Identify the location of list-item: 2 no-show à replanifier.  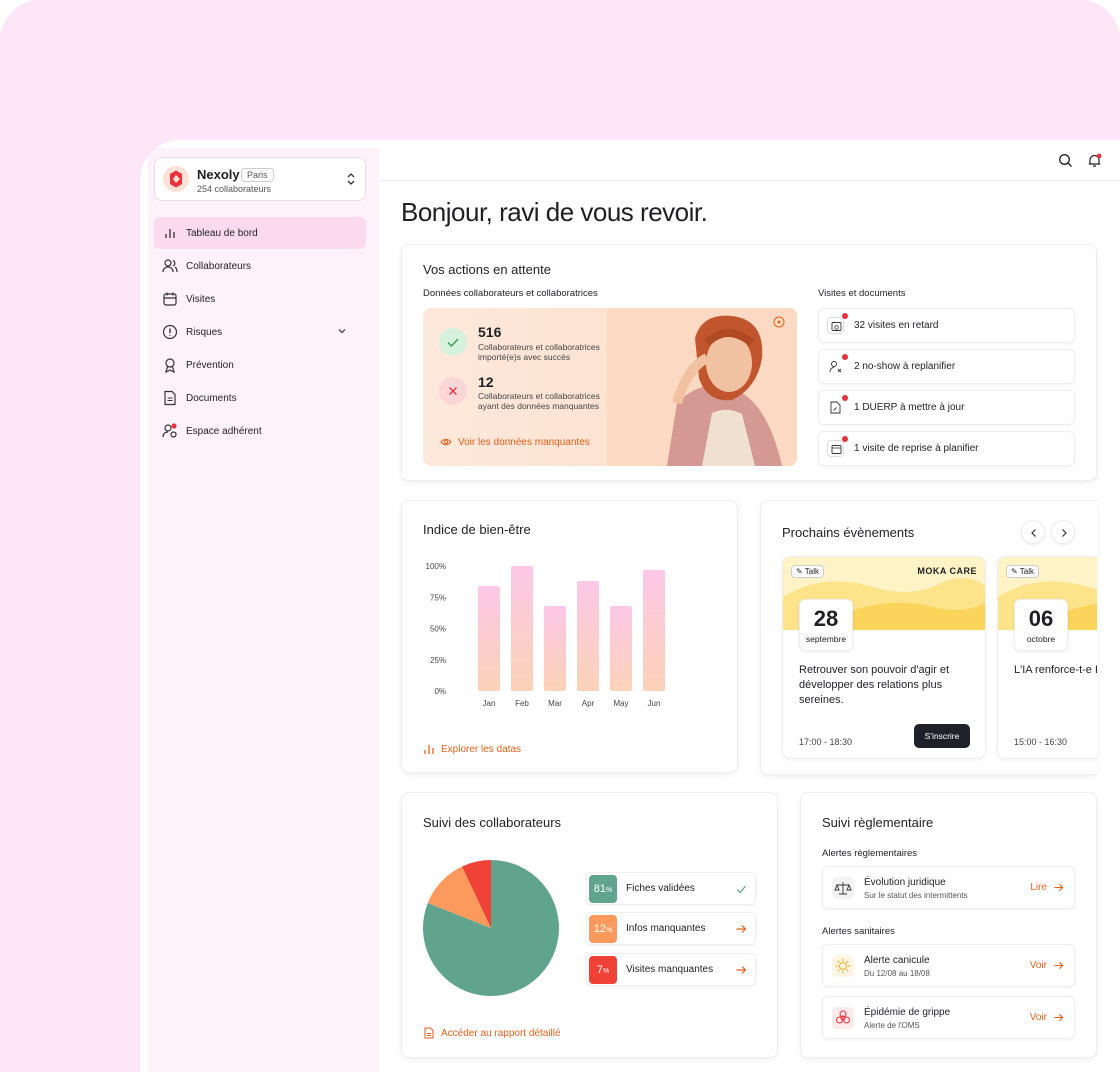
(946, 366).